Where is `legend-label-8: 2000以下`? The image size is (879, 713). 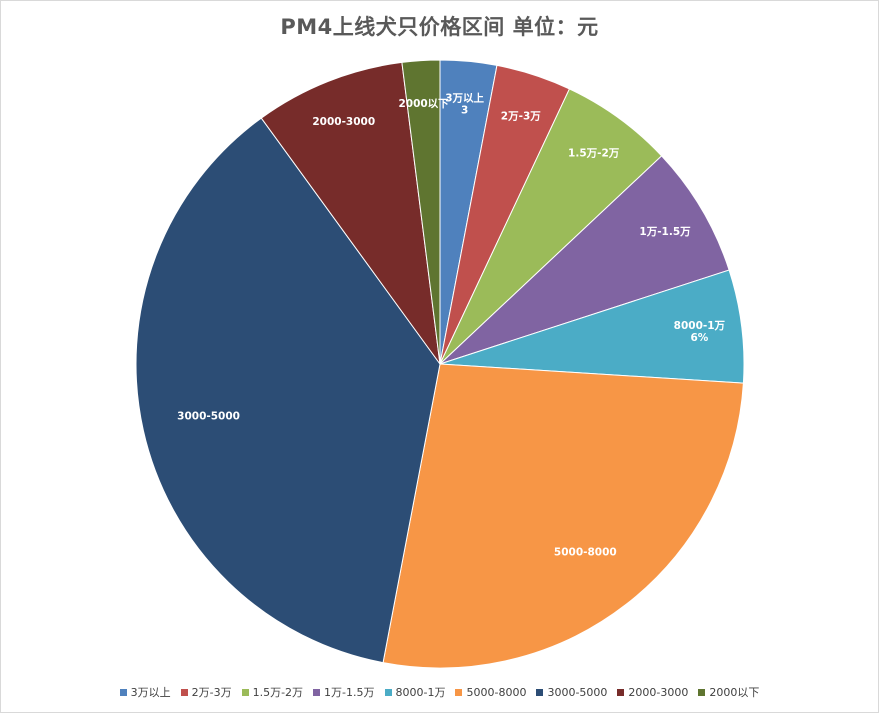 legend-label-8: 2000以下 is located at coordinates (734, 692).